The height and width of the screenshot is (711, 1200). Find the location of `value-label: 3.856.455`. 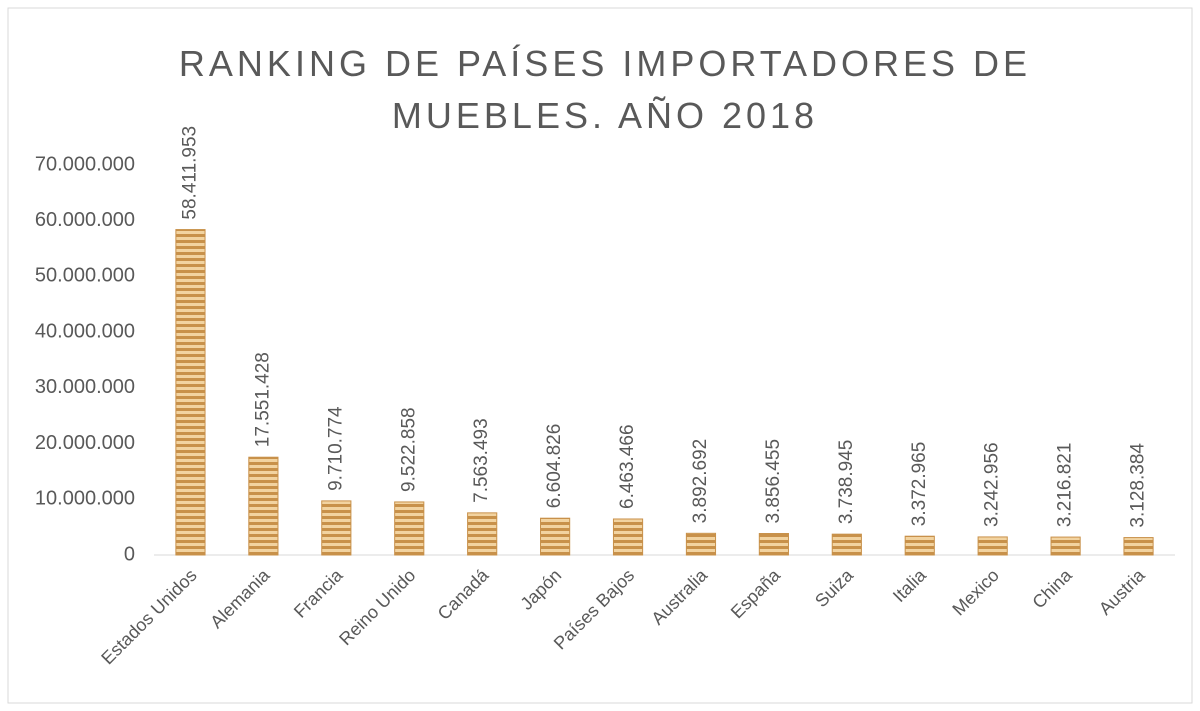

value-label: 3.856.455 is located at coordinates (773, 481).